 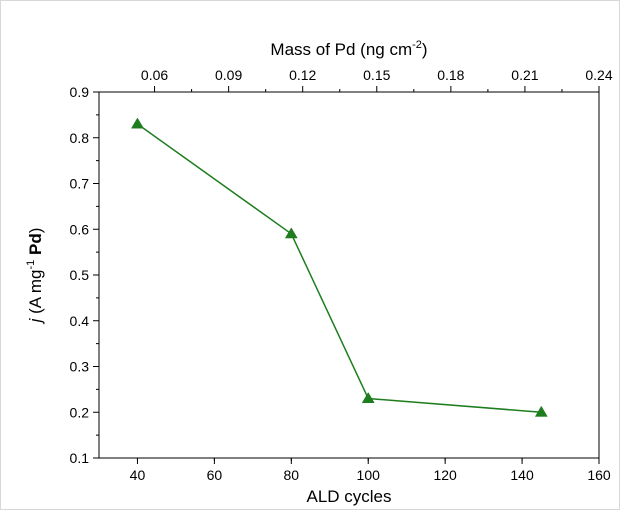 I want to click on y-tick-label: 0.5, so click(x=80, y=275).